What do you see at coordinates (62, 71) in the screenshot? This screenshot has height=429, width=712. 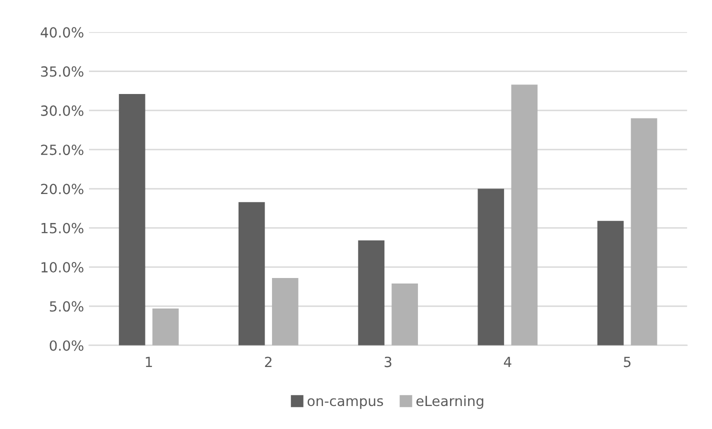 I see `y-tick-label: 35.0%` at bounding box center [62, 71].